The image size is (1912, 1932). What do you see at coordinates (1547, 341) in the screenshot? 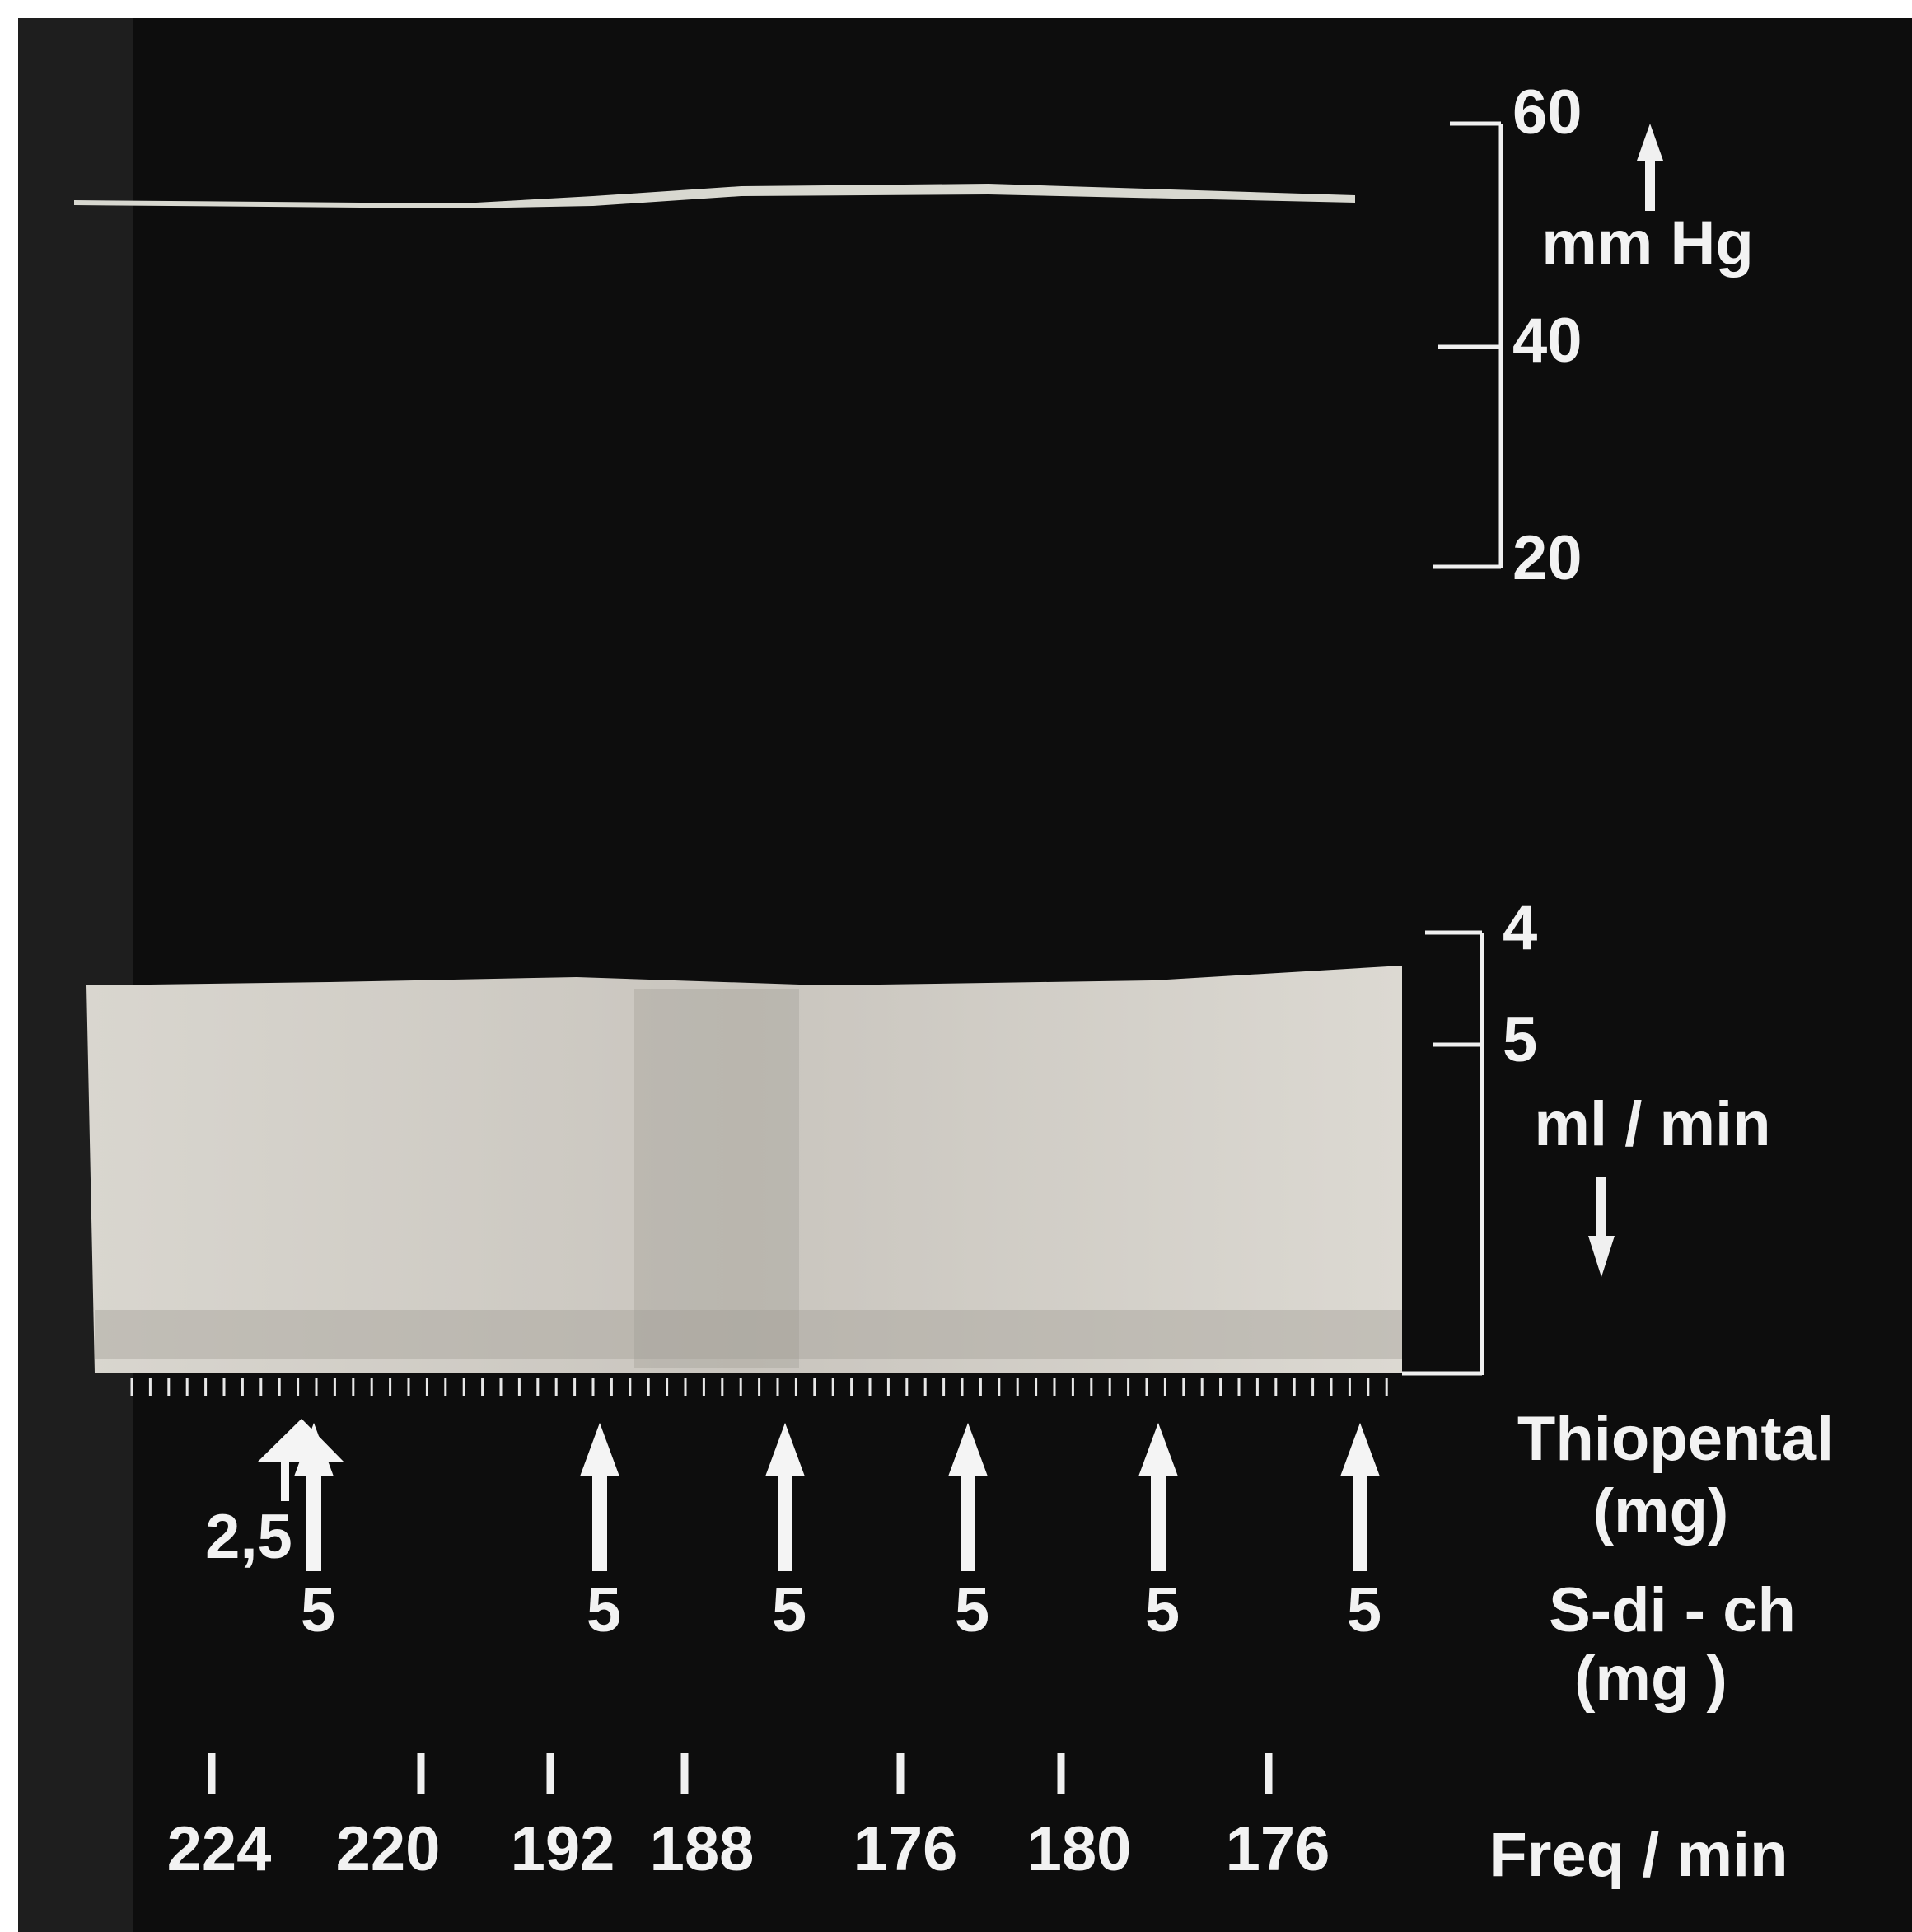
I see `label: 40` at bounding box center [1547, 341].